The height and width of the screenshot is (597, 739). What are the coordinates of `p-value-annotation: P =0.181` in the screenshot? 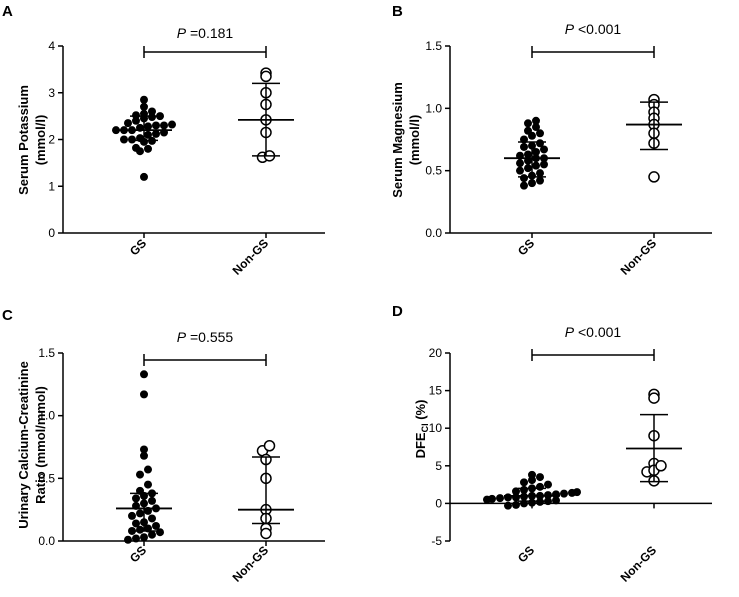 It's located at (205, 33).